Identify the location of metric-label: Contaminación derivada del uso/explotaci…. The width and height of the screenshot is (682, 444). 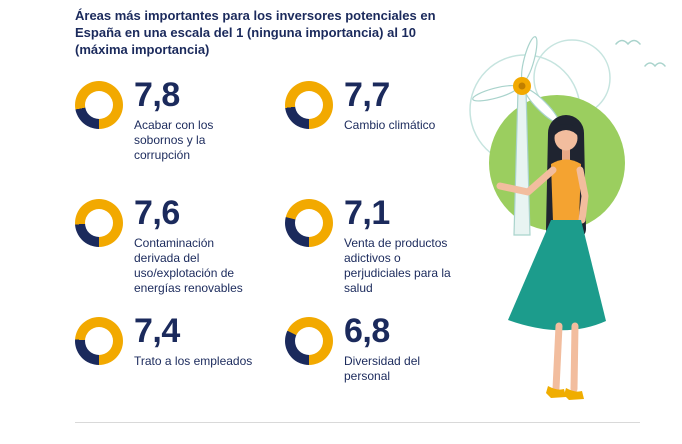
(188, 265).